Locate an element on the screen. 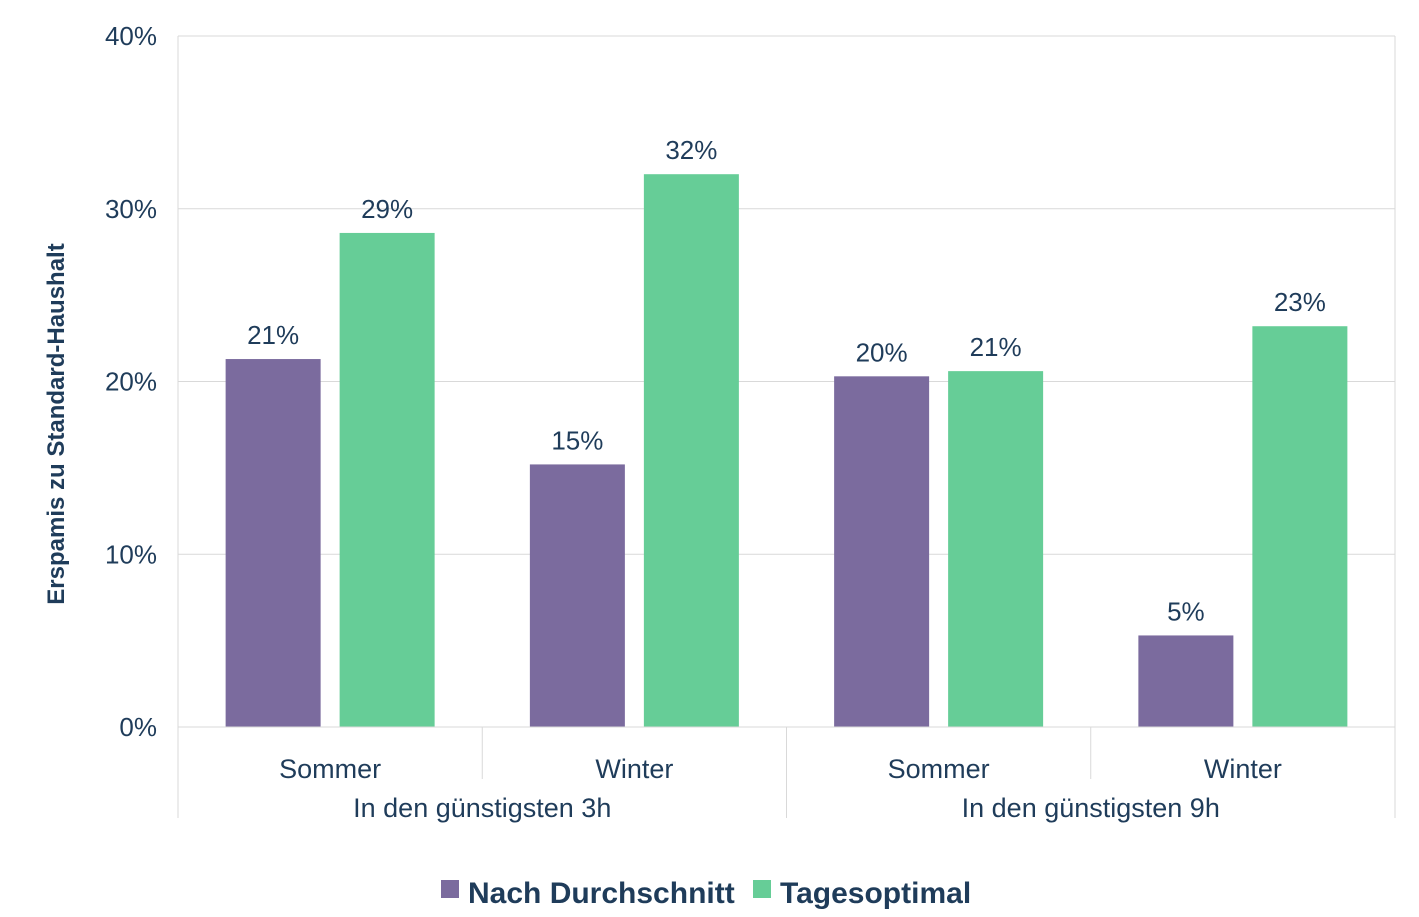 The width and height of the screenshot is (1419, 917). y-axis-label: Erspamis zu Standard-Haushalt is located at coordinates (56, 423).